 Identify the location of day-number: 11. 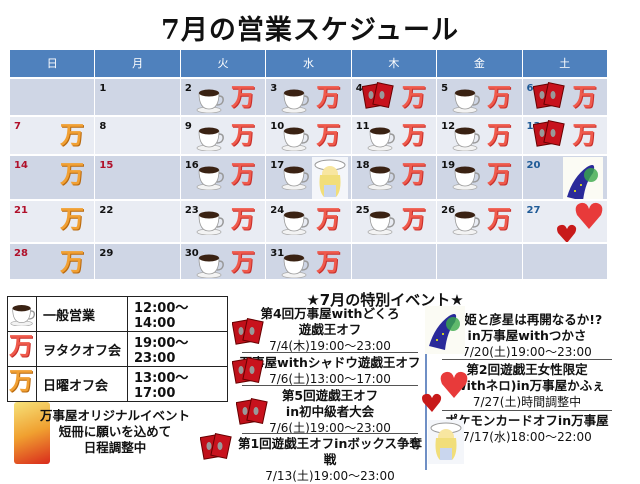
(362, 126).